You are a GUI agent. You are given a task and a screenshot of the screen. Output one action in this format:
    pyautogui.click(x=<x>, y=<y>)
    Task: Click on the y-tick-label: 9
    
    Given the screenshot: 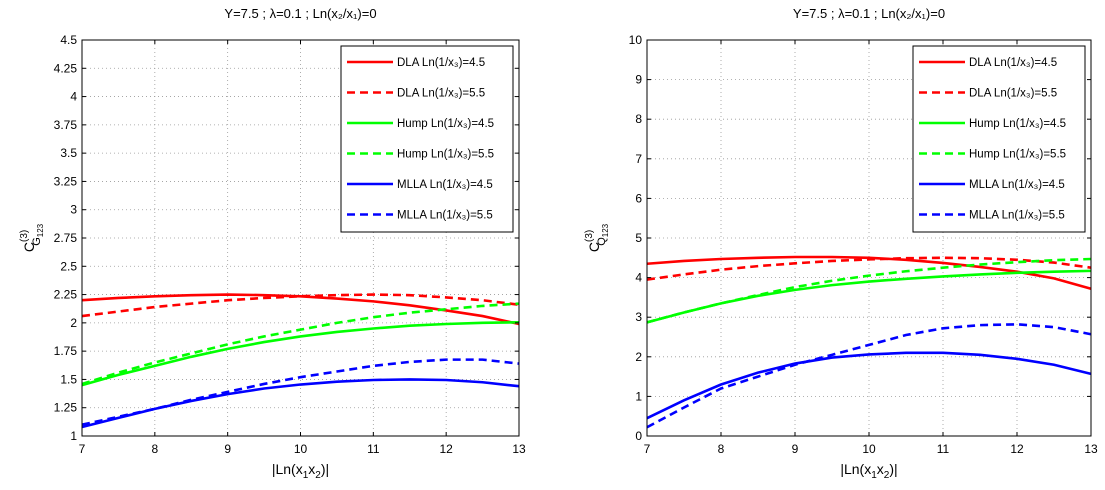 What is the action you would take?
    pyautogui.click(x=638, y=80)
    